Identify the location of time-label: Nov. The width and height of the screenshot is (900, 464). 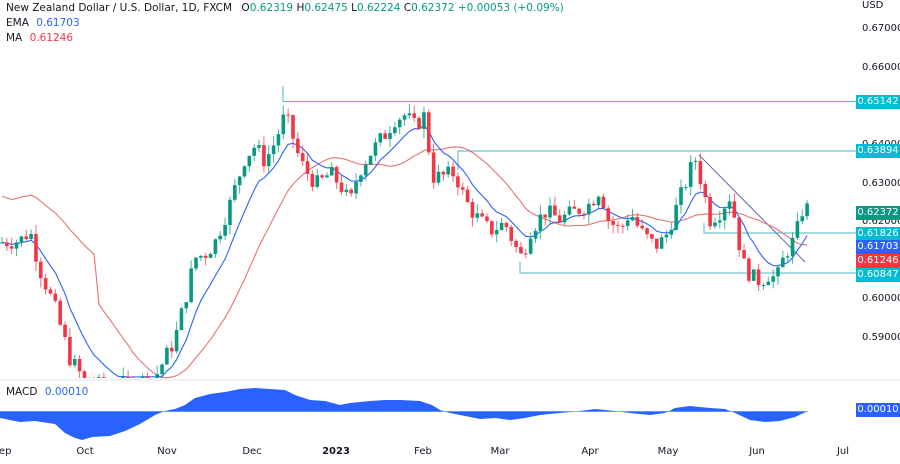
(167, 451).